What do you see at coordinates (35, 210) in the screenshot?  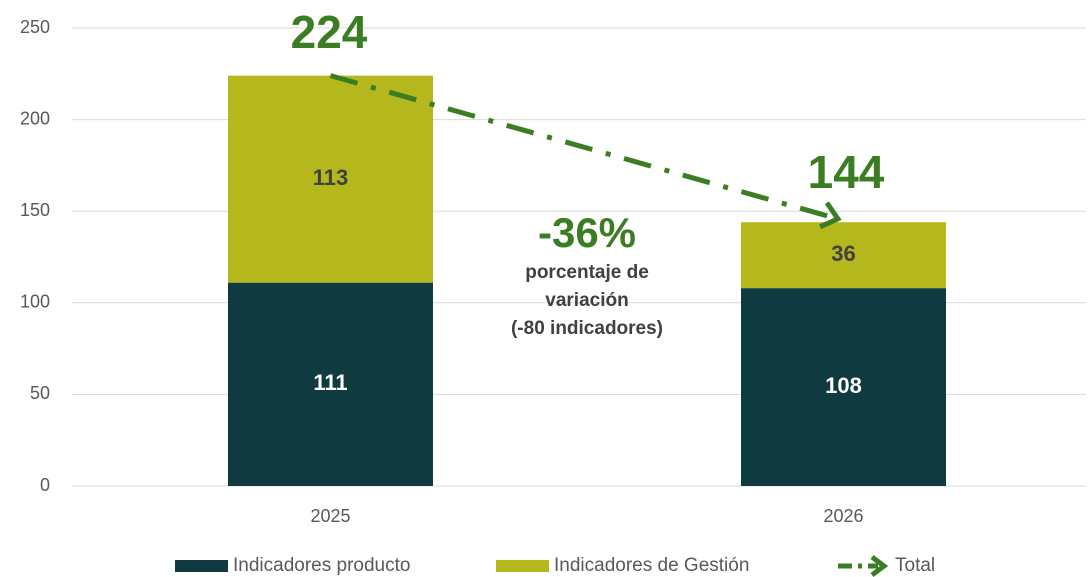 I see `y-tick-label: 150` at bounding box center [35, 210].